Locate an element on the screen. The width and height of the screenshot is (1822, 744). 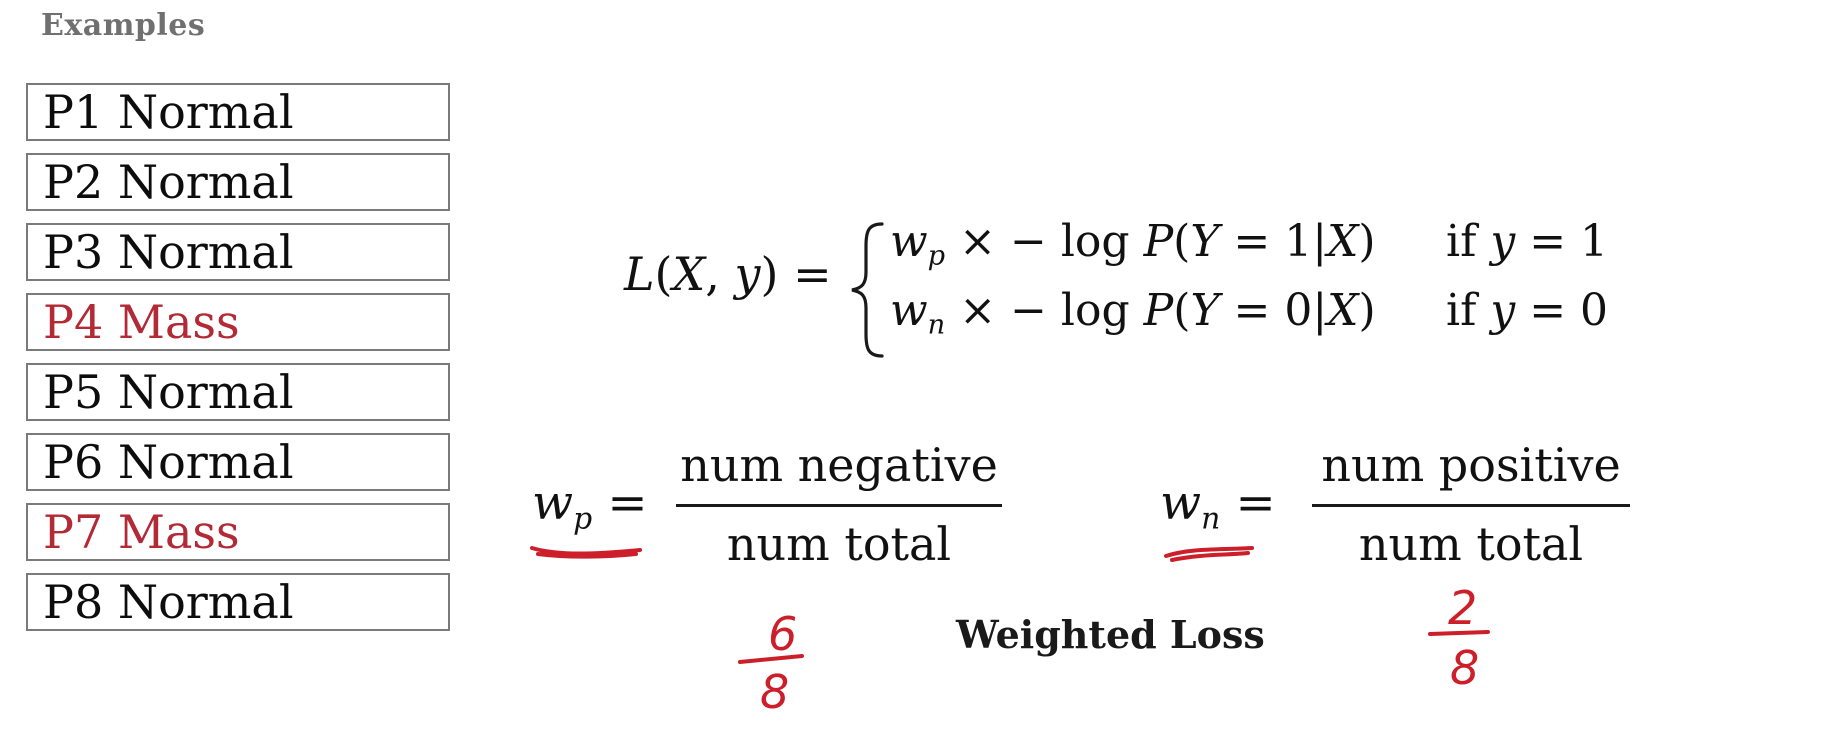
case-negative-condition: if y = 0 is located at coordinates (1527, 310).